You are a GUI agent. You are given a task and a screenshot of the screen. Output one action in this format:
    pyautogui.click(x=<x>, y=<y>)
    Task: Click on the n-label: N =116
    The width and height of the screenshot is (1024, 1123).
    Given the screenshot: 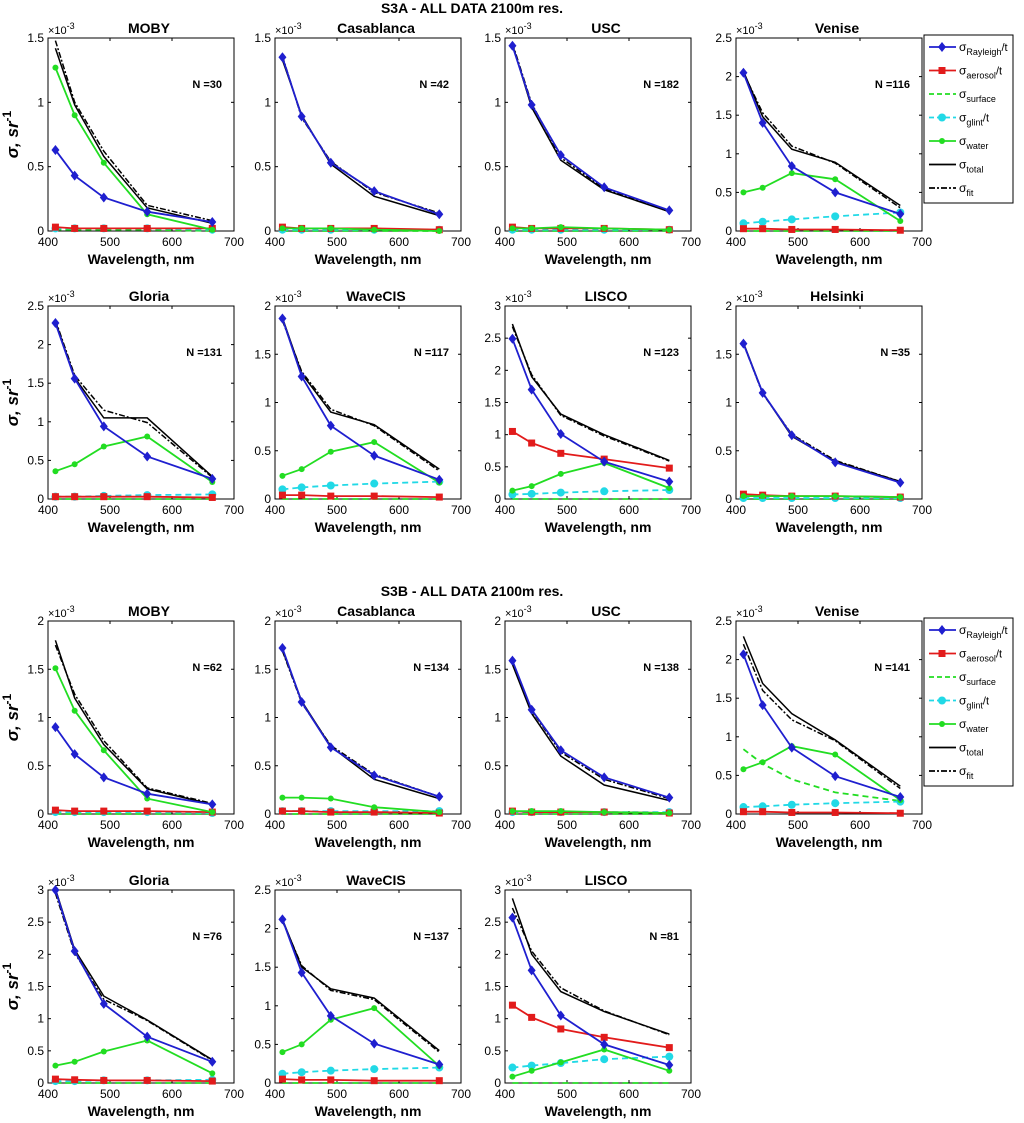 What is the action you would take?
    pyautogui.click(x=892, y=85)
    